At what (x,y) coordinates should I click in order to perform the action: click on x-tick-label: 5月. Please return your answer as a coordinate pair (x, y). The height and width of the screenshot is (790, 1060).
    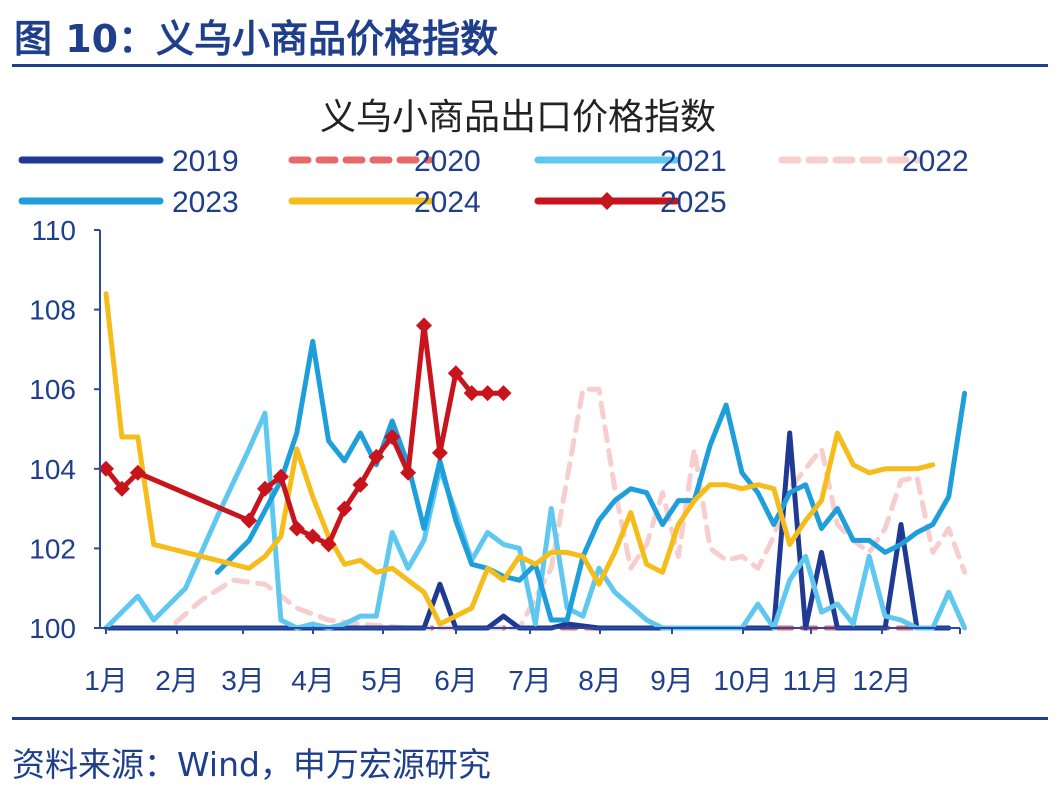
    Looking at the image, I should click on (383, 680).